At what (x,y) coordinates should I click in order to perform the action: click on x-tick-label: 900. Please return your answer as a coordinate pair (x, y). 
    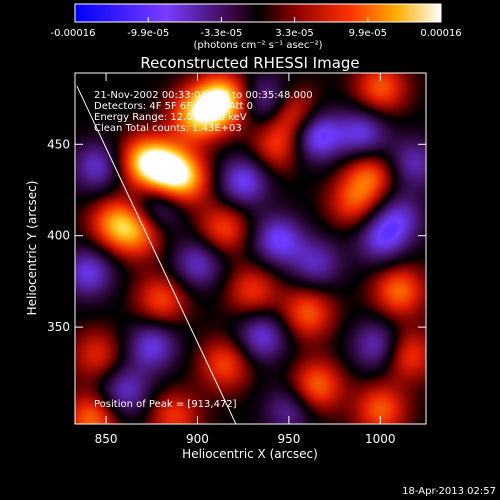
    Looking at the image, I should click on (197, 439).